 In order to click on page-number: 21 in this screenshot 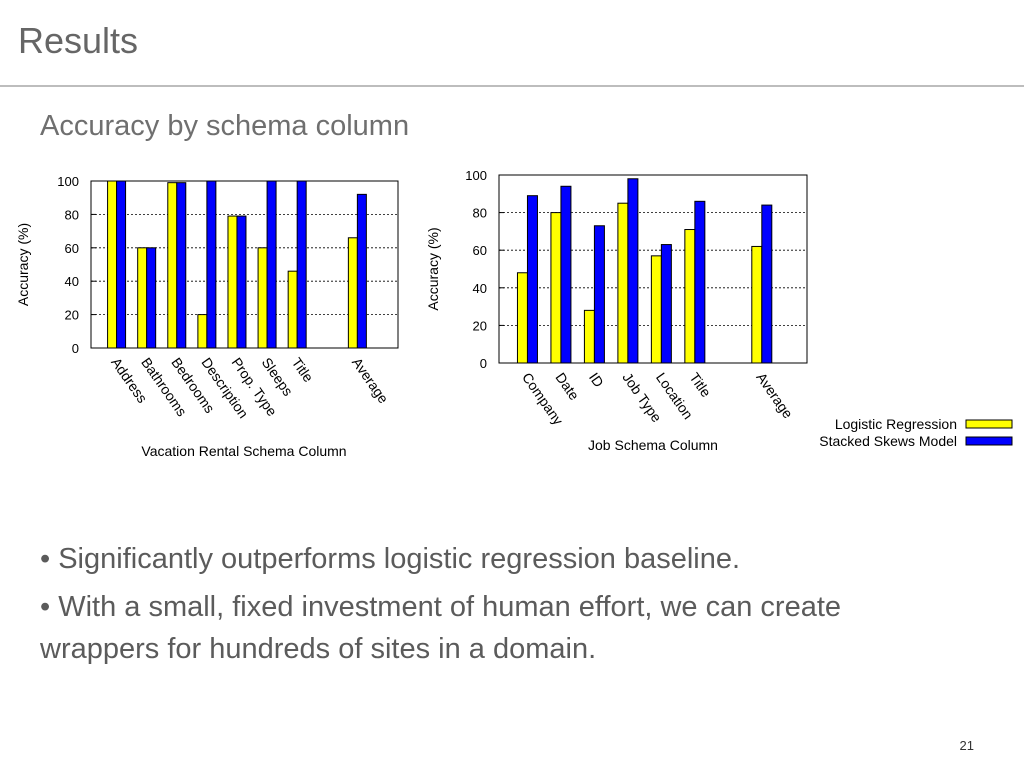, I will do `click(966, 745)`.